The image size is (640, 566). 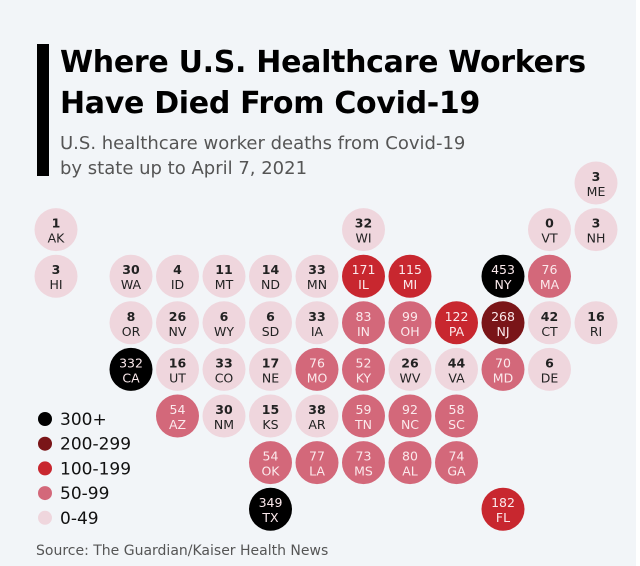 What do you see at coordinates (456, 471) in the screenshot?
I see `state-abbr: GA` at bounding box center [456, 471].